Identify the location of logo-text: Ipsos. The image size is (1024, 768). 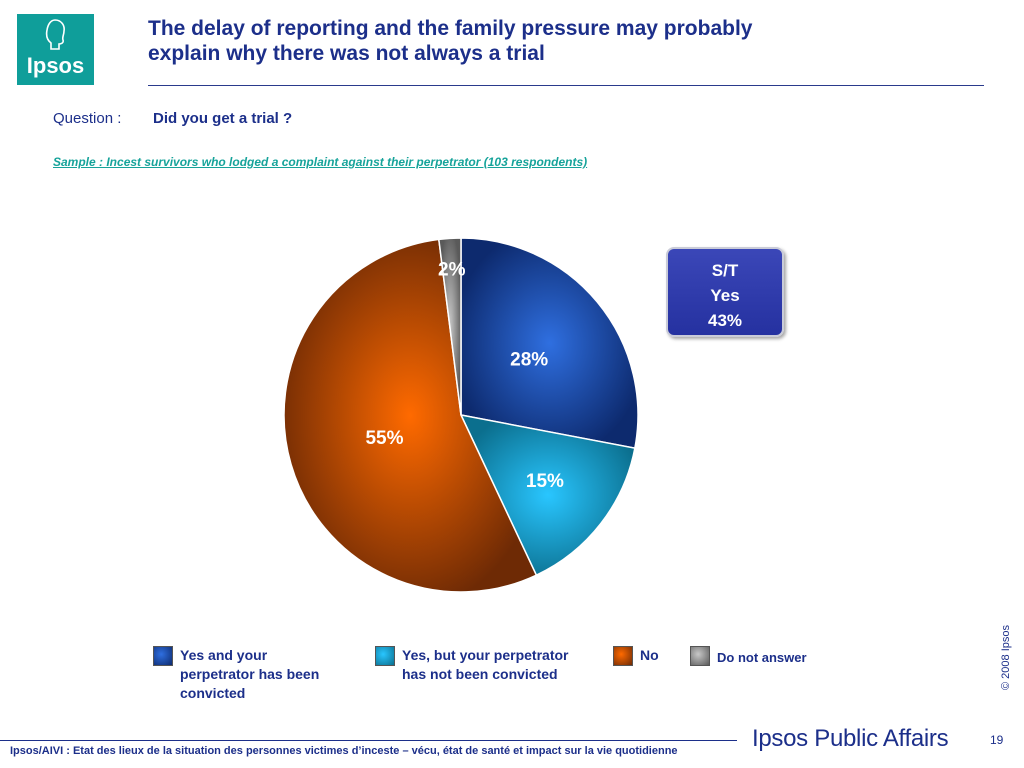
(55, 65).